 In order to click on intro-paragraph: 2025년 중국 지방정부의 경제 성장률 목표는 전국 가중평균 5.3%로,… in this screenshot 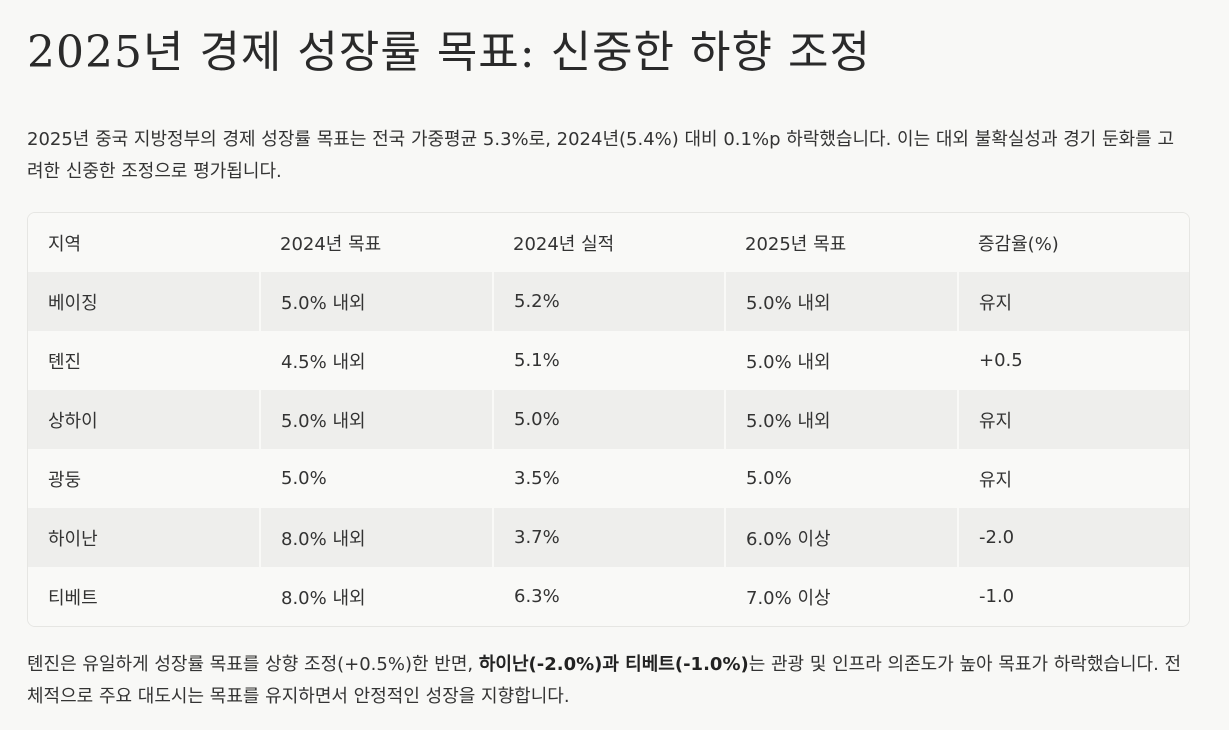, I will do `click(601, 155)`.